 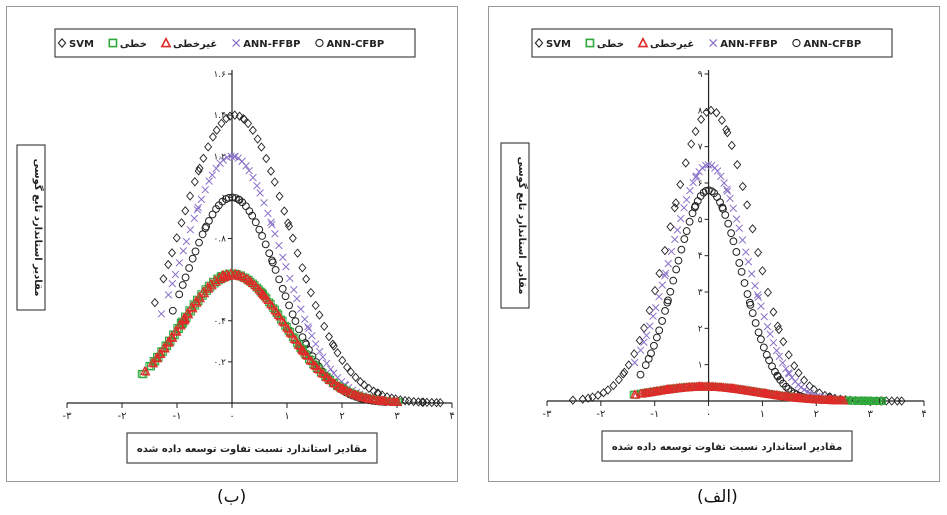 What do you see at coordinates (733, 282) in the screenshot?
I see `series-ANN-FFBP` at bounding box center [733, 282].